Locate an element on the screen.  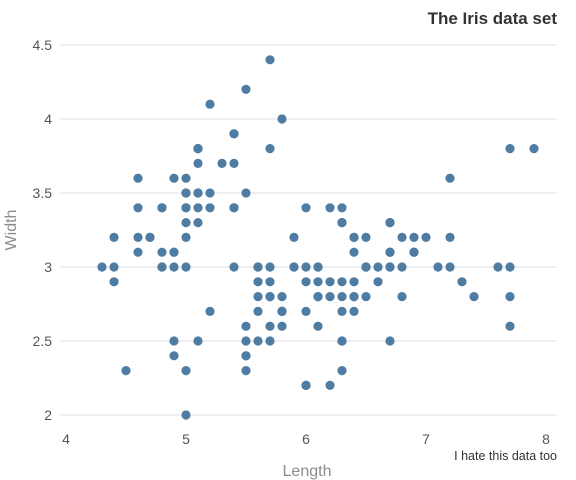
x-tick-label: 6 is located at coordinates (306, 439).